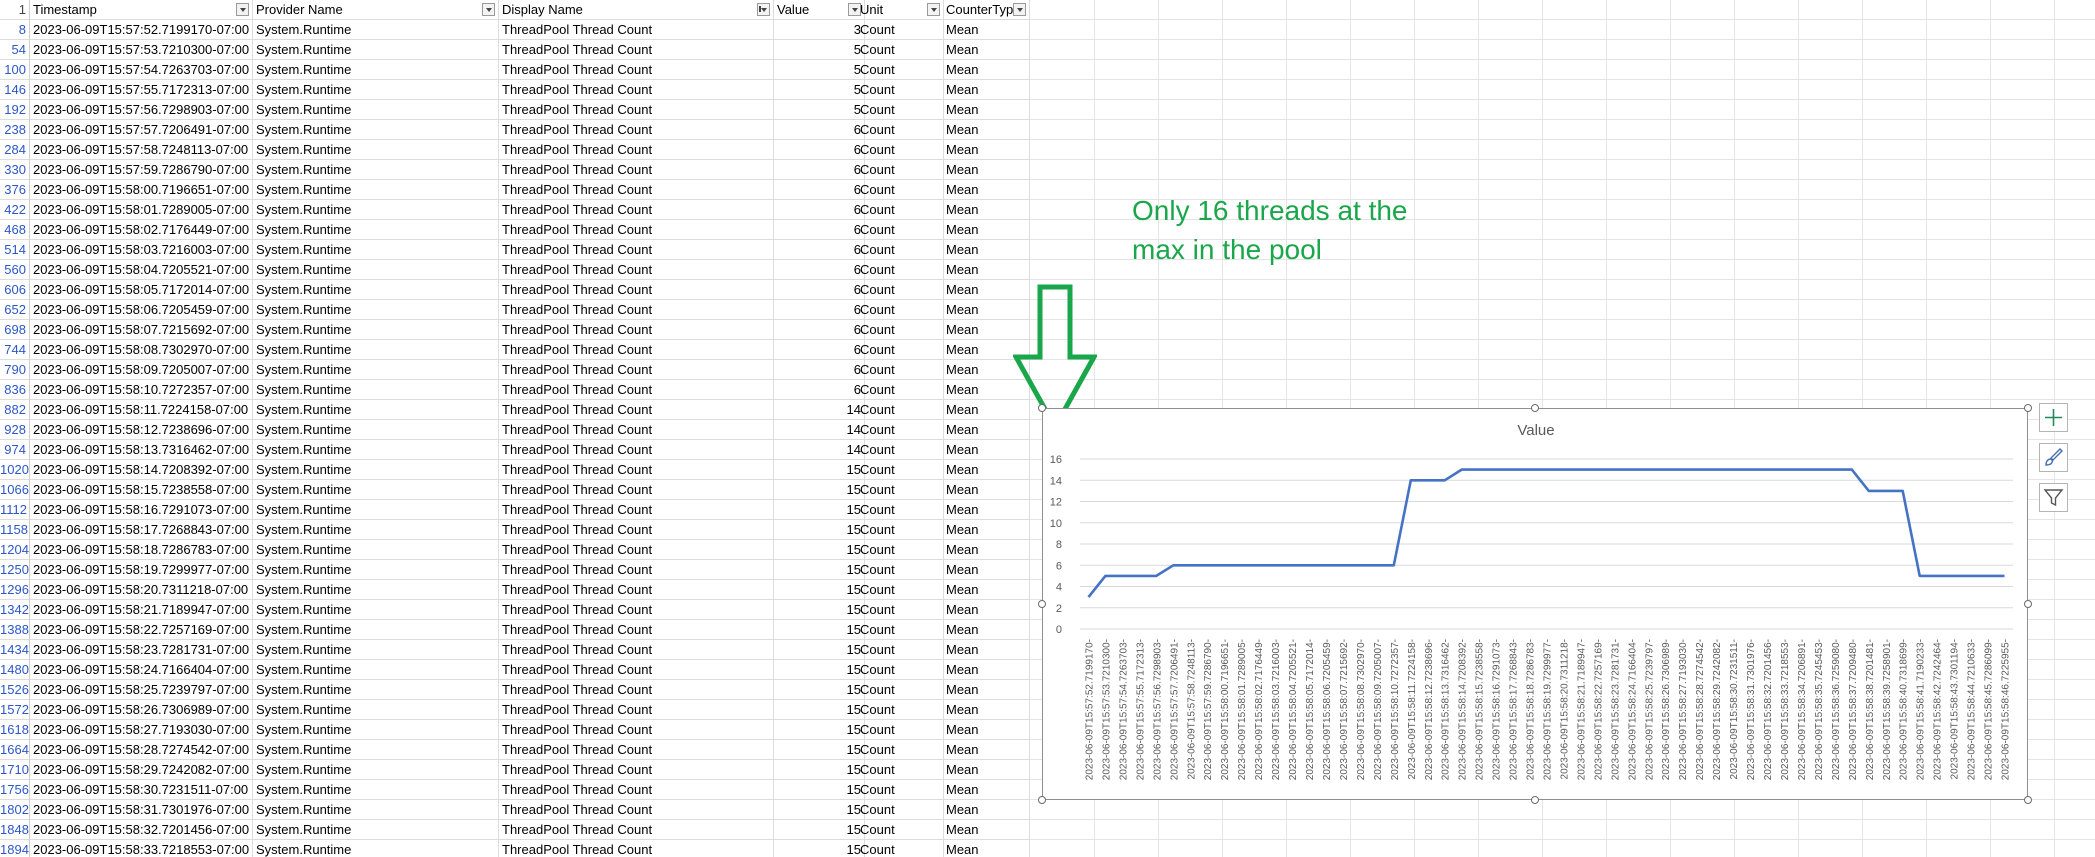  What do you see at coordinates (1042, 604) in the screenshot?
I see `resize-handle-middle-left` at bounding box center [1042, 604].